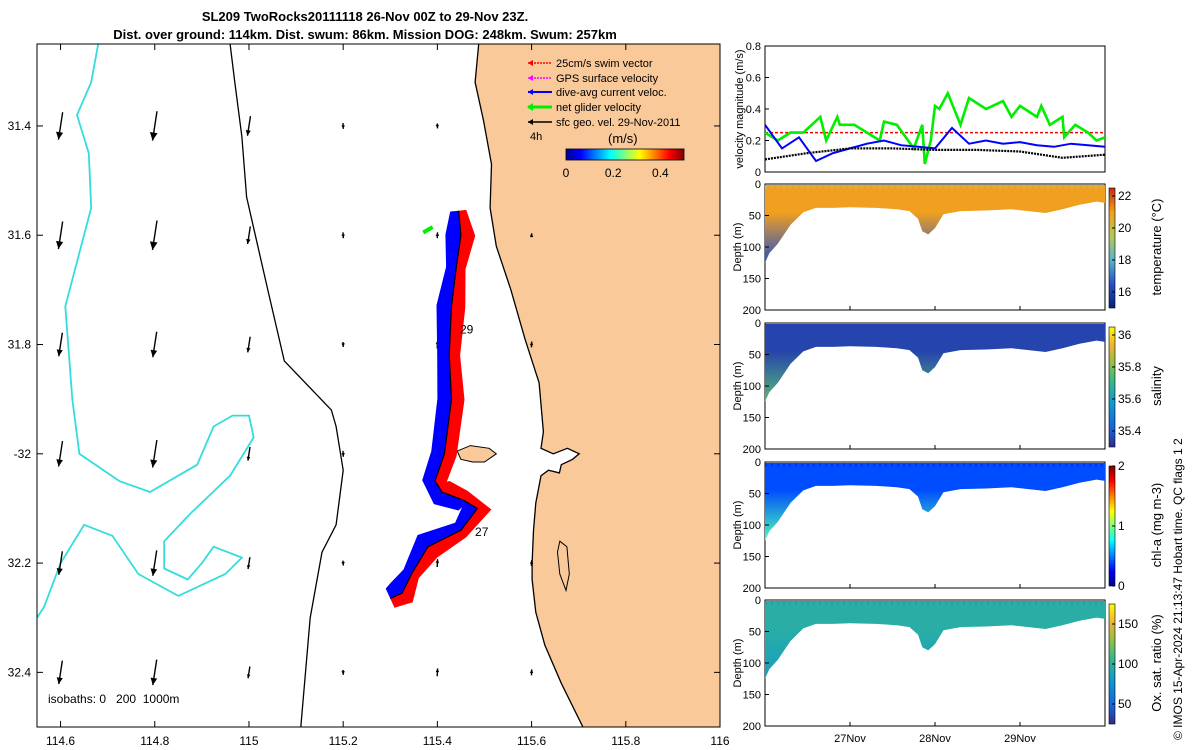  Describe the element at coordinates (752, 727) in the screenshot. I see `section-ytick-label: 200` at that location.